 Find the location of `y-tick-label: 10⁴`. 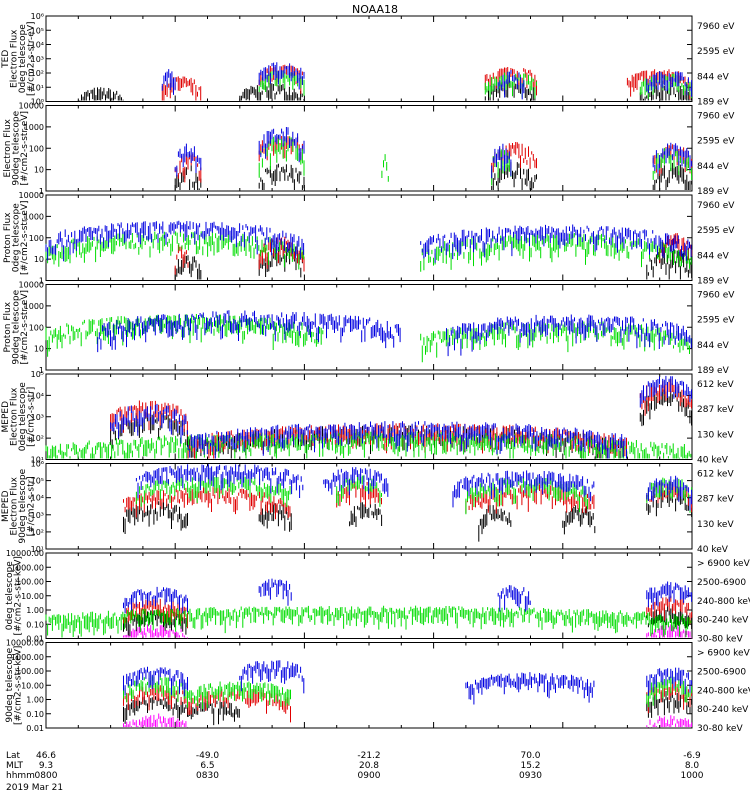

y-tick-label: 10⁴ is located at coordinates (37, 395).